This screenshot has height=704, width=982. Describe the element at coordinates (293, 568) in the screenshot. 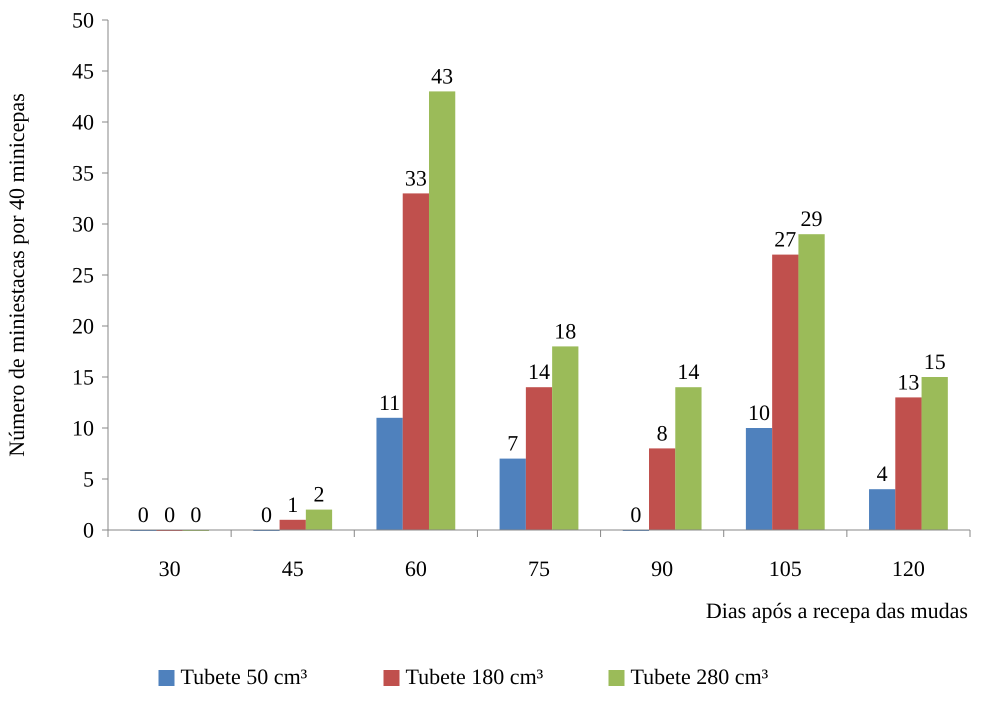

I see `x-tick-label: 45` at that location.